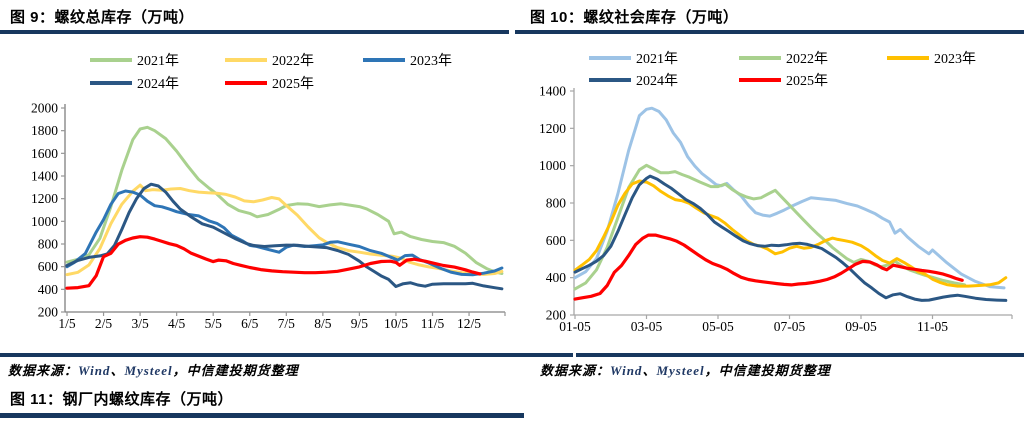 The height and width of the screenshot is (428, 1024). Describe the element at coordinates (284, 230) in the screenshot. I see `series-2022年-line` at that location.